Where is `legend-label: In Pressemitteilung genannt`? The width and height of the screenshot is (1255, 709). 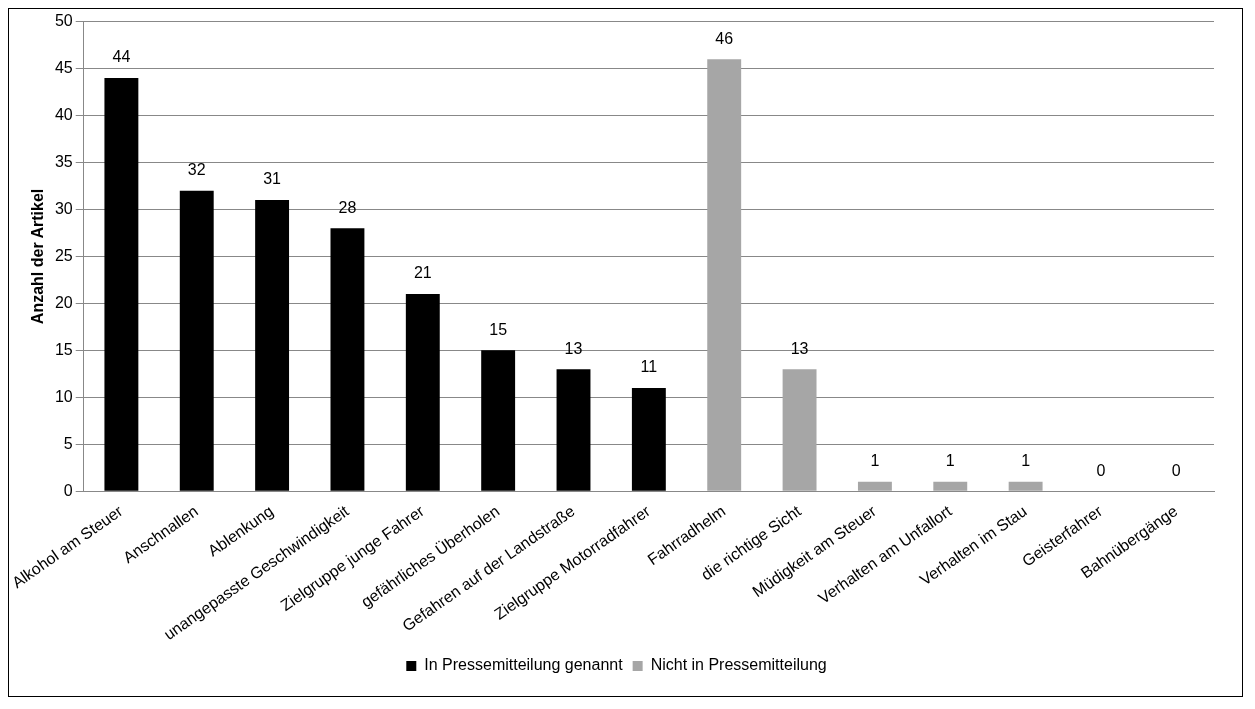 legend-label: In Pressemitteilung genannt is located at coordinates (524, 665).